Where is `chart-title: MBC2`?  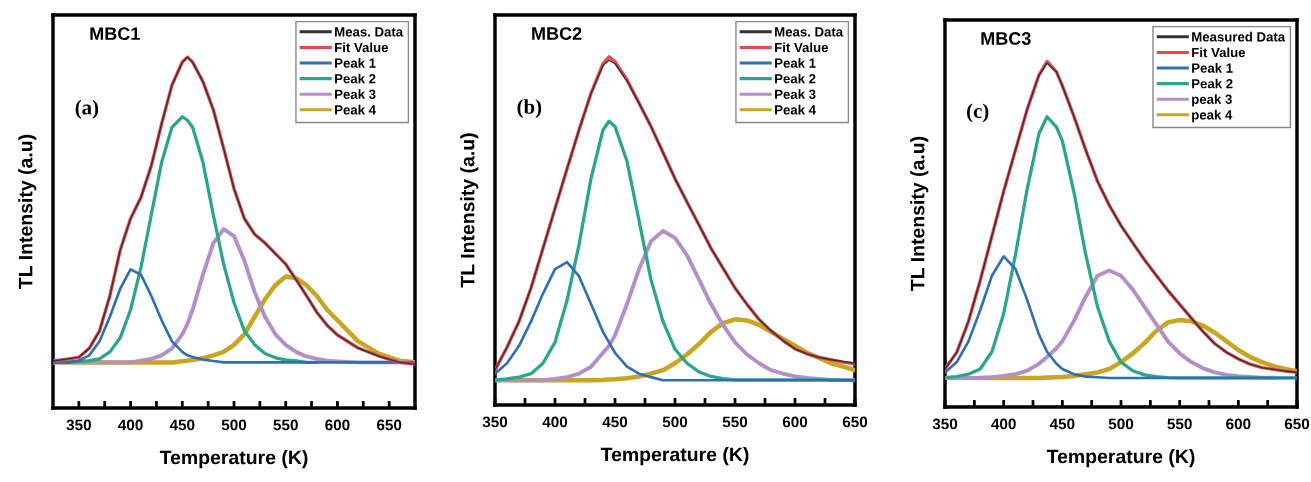 chart-title: MBC2 is located at coordinates (557, 33).